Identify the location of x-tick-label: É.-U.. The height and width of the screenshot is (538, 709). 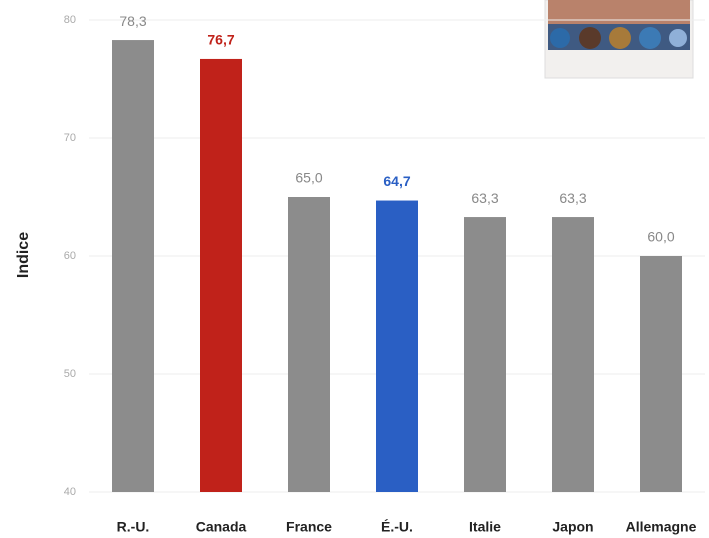
(397, 527).